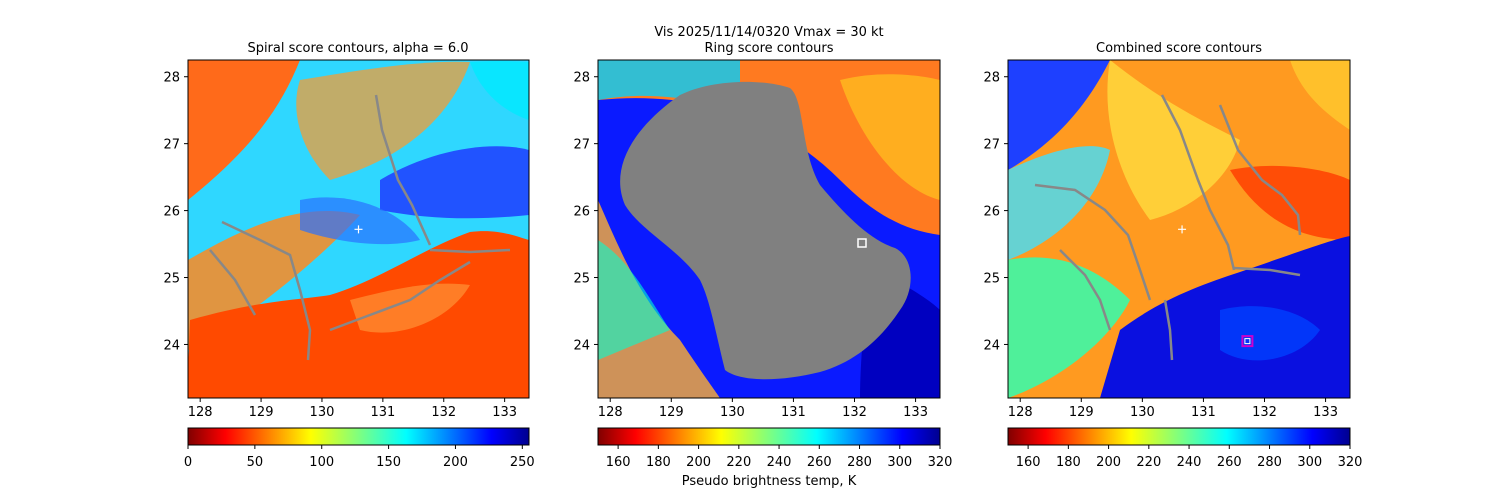 The width and height of the screenshot is (1500, 500). What do you see at coordinates (357, 48) in the screenshot?
I see `panel-title: Spiral score contours, alpha = 6.0` at bounding box center [357, 48].